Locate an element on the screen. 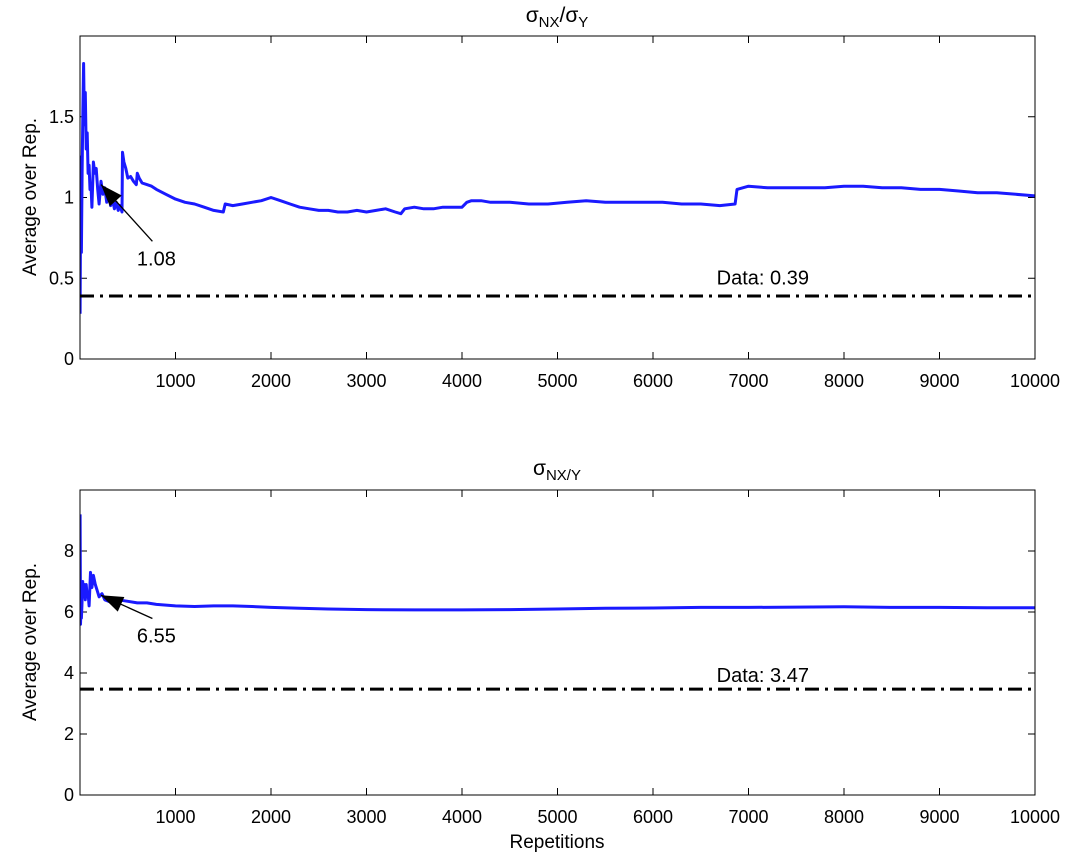 The image size is (1068, 857). y-tick-label: 4 is located at coordinates (69, 673).